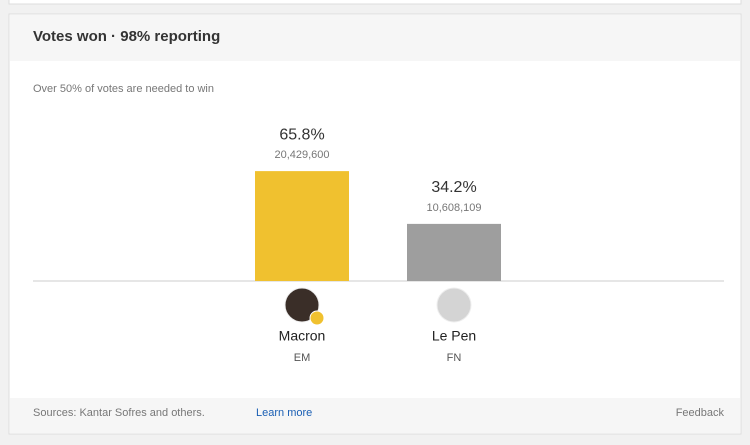  I want to click on card-footer, so click(375, 415).